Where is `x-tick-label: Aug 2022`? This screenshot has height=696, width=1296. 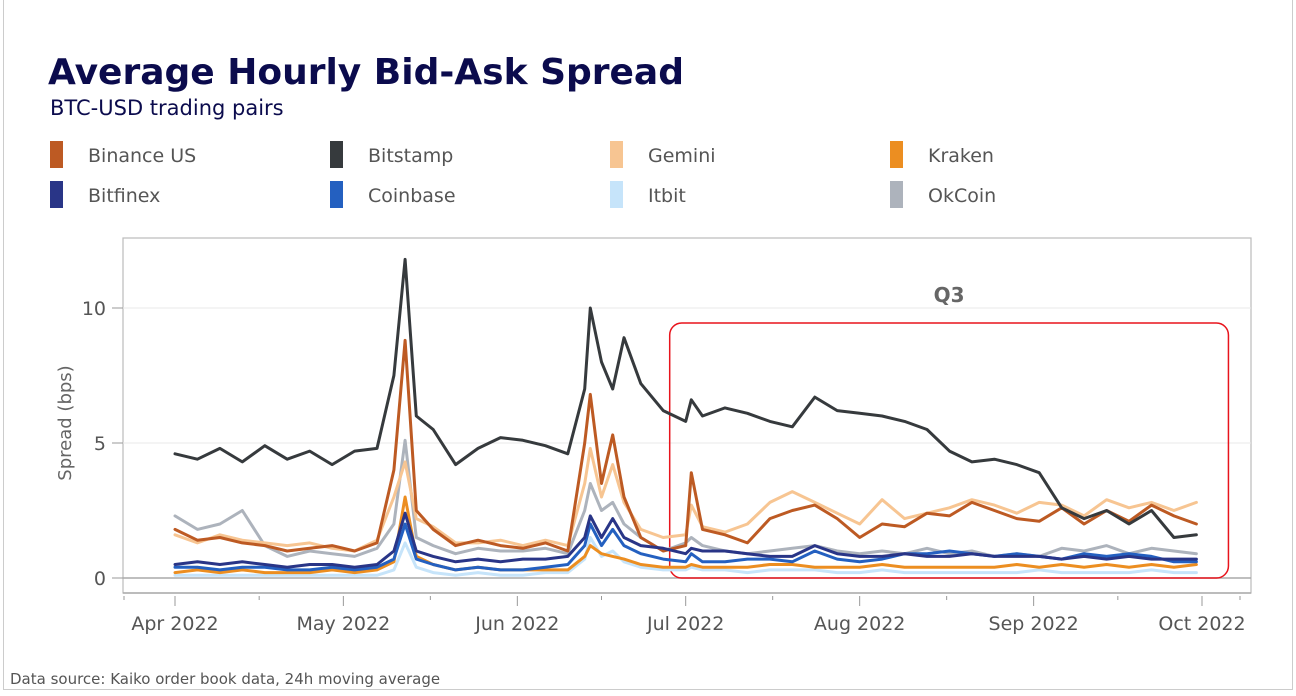 x-tick-label: Aug 2022 is located at coordinates (860, 624).